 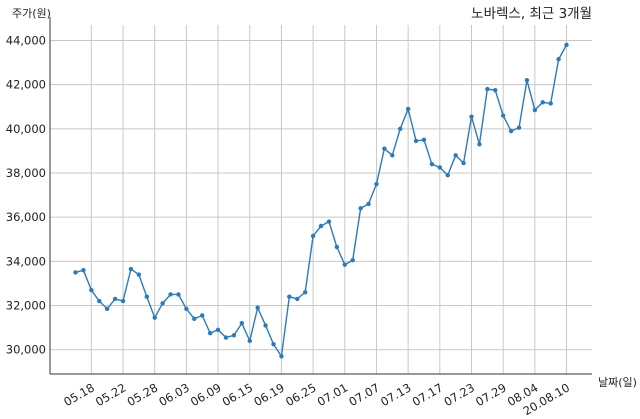 I want to click on y-tick-label: 42,000, so click(x=26, y=85).